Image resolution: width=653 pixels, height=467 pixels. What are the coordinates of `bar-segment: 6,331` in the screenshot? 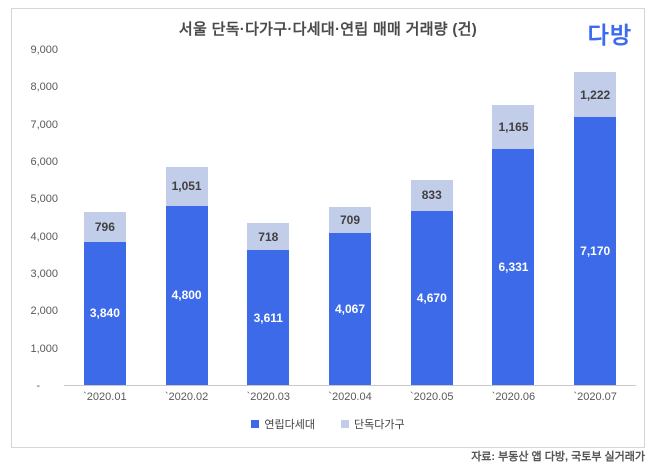 It's located at (513, 266).